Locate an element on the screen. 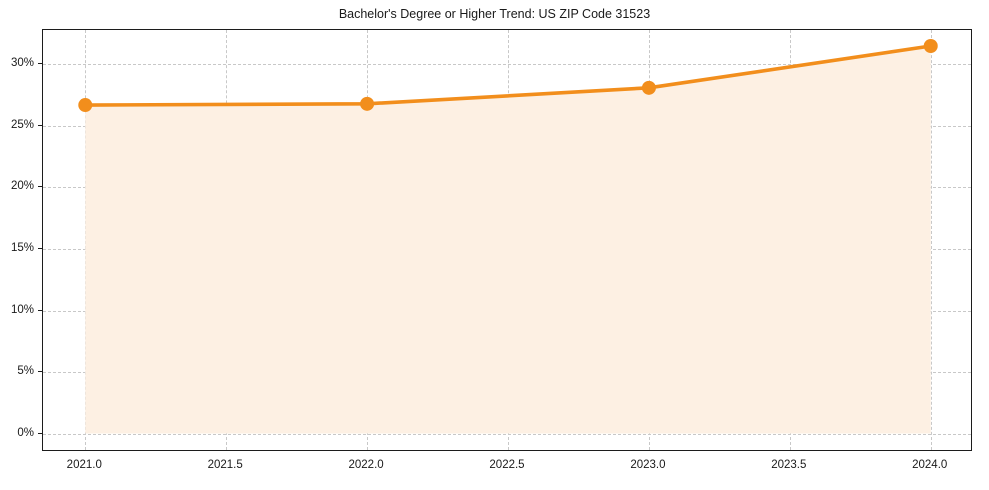 The width and height of the screenshot is (989, 490). y-tick-label: 10% is located at coordinates (22, 309).